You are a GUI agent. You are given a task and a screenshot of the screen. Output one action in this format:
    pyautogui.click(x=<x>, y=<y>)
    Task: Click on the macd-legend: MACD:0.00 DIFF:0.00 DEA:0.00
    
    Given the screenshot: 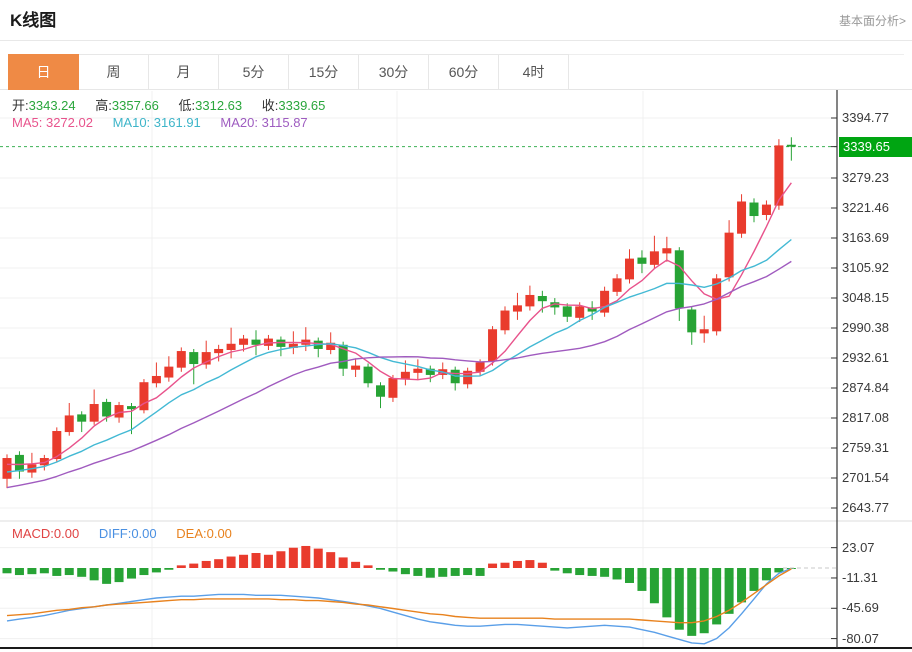 What is the action you would take?
    pyautogui.click(x=122, y=533)
    